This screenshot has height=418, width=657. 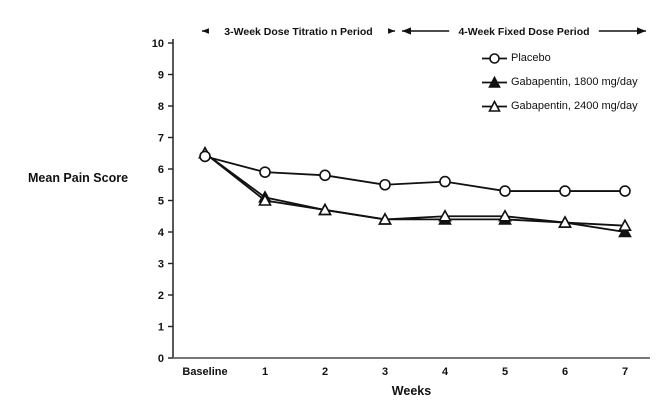 What do you see at coordinates (161, 202) in the screenshot?
I see `y-tick-label: 5` at bounding box center [161, 202].